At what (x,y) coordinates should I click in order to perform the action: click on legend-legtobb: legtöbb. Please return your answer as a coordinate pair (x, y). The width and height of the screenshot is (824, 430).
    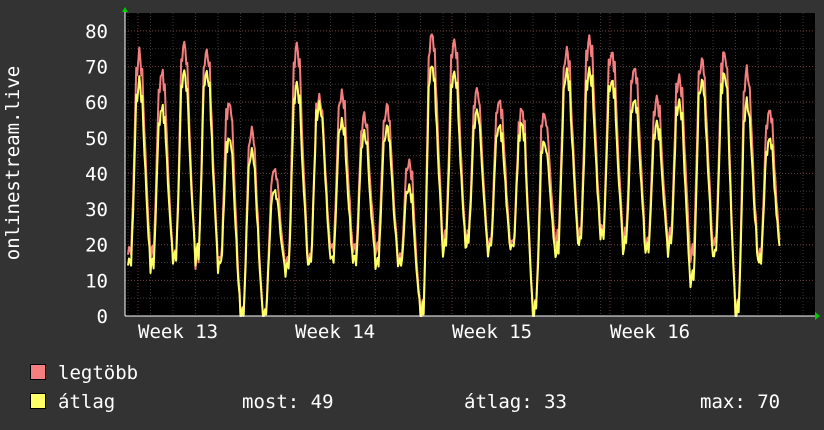
    Looking at the image, I should click on (84, 373).